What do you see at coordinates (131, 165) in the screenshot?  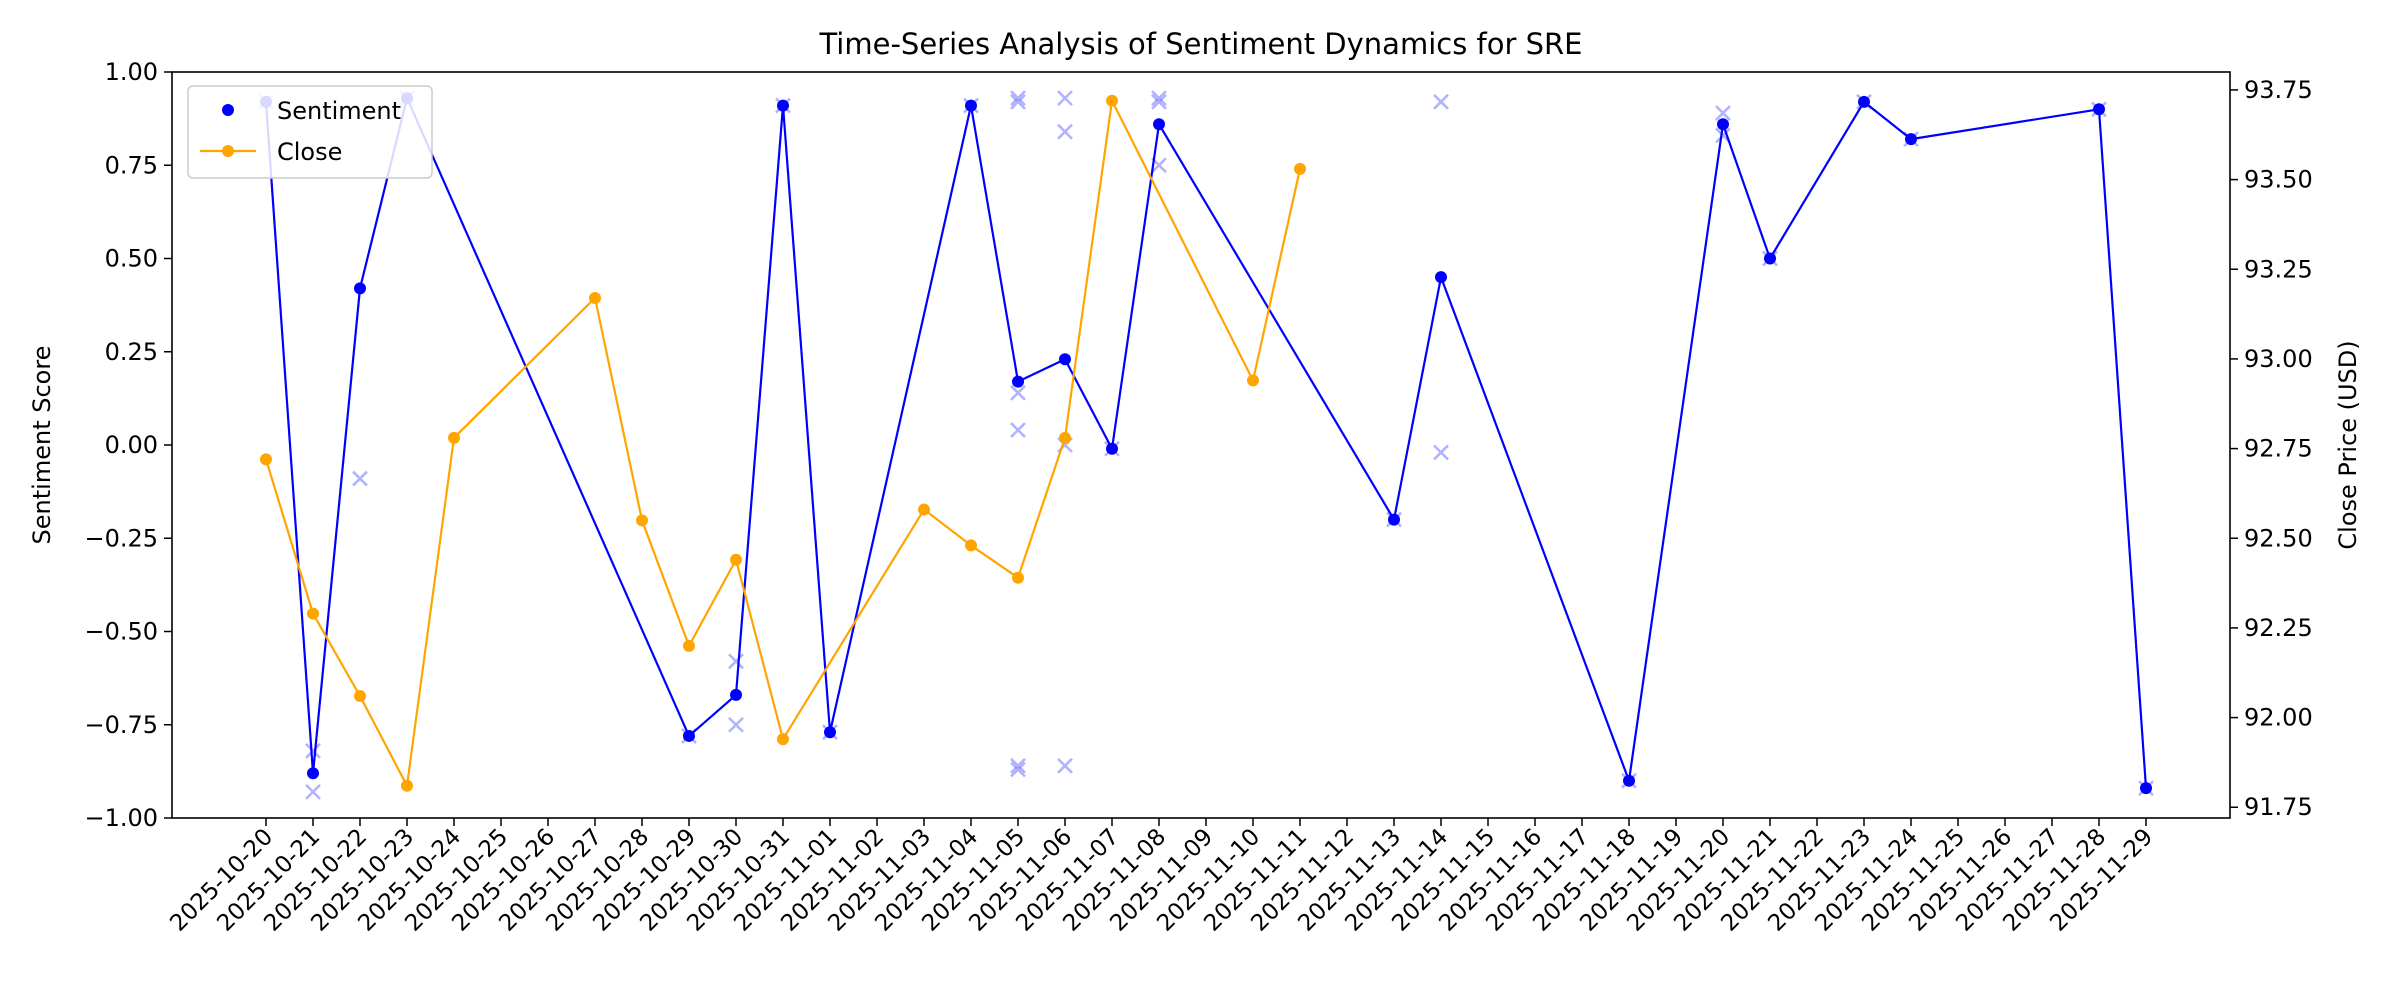 I see `y-tick-label-left: 0.75` at bounding box center [131, 165].